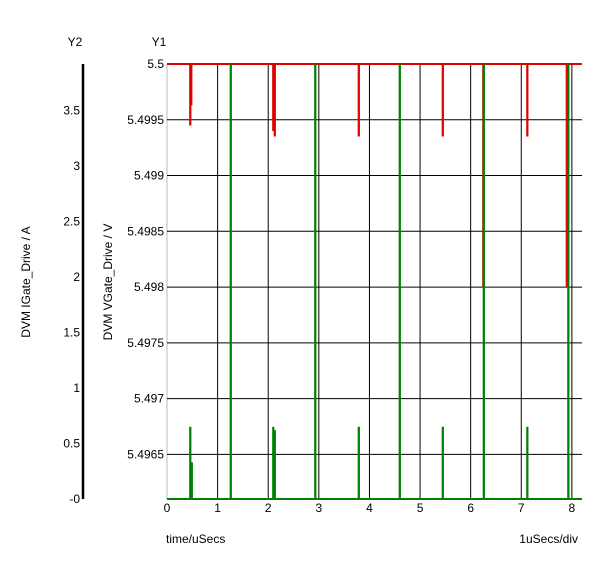 This screenshot has height=563, width=600. Describe the element at coordinates (75, 42) in the screenshot. I see `y2-axis-label: Y2` at that location.